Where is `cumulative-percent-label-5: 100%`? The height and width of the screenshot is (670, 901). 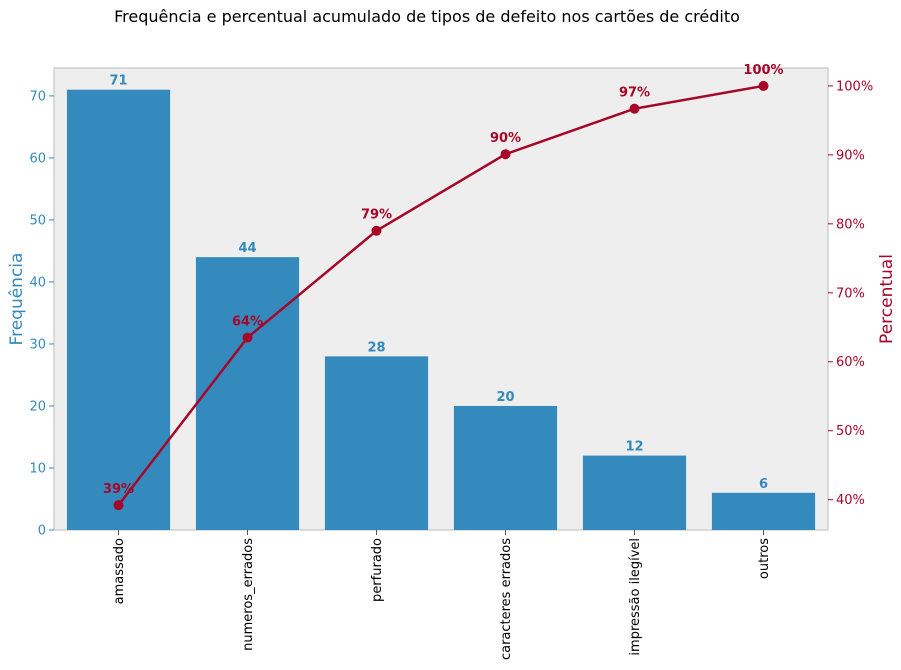
cumulative-percent-label-5: 100% is located at coordinates (763, 70).